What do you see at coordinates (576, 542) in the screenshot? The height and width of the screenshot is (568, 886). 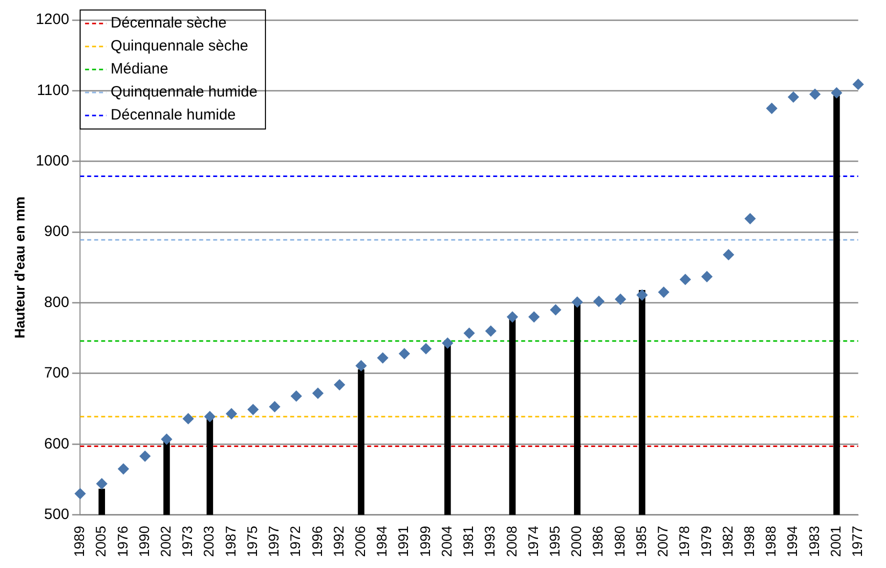 I see `x-tick-label: 2000` at bounding box center [576, 542].